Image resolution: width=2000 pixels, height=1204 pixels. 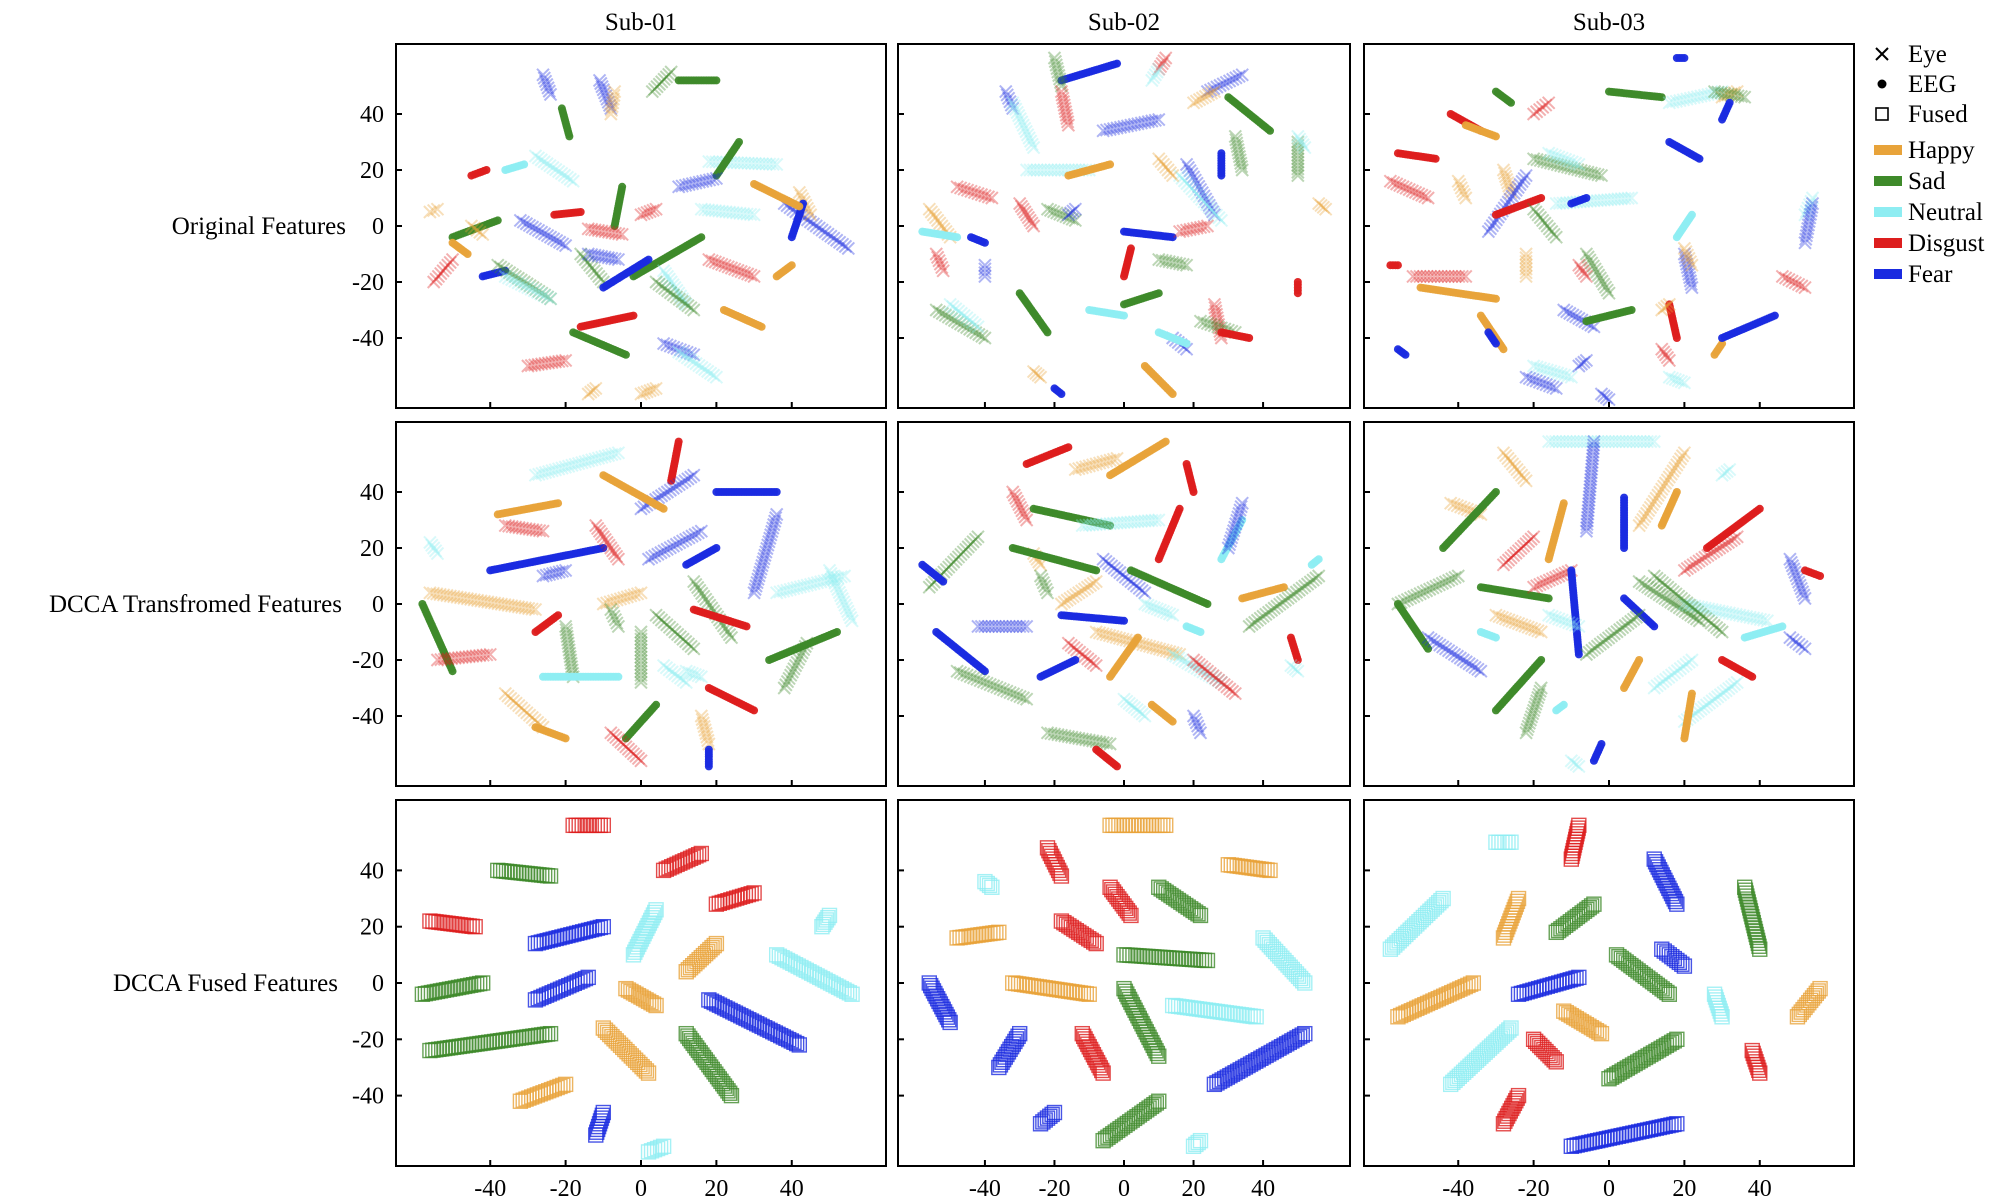 I want to click on trajectory-disgust-x, so click(x=1214, y=677).